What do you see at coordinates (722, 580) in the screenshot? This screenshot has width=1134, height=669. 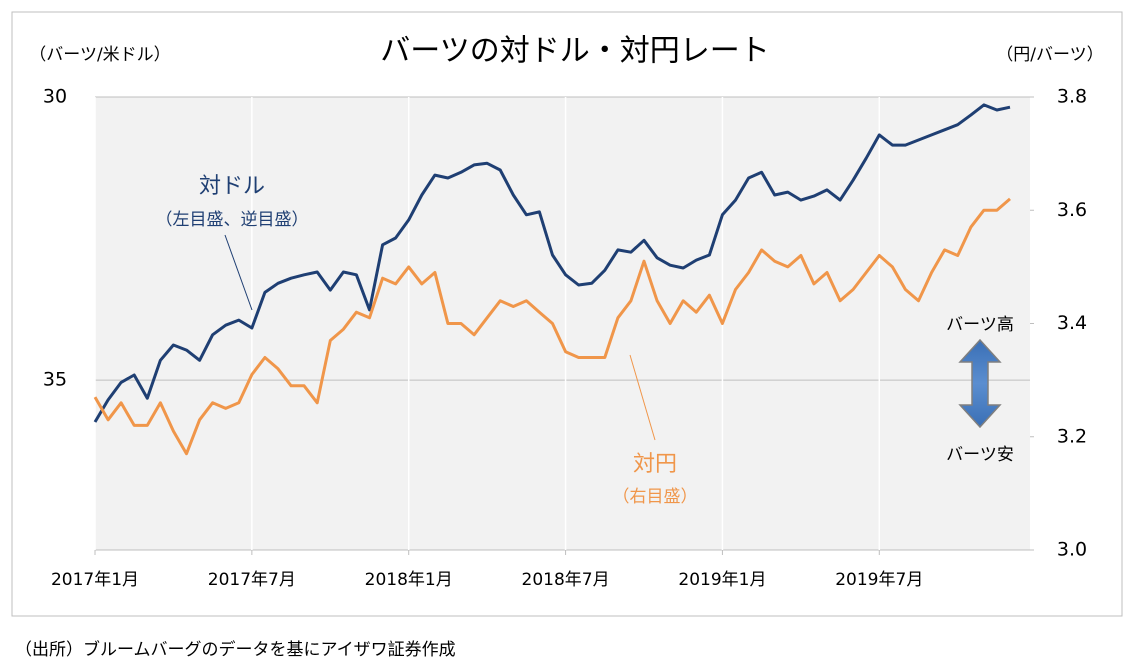 I see `x-tick-label: 2019年1月` at bounding box center [722, 580].